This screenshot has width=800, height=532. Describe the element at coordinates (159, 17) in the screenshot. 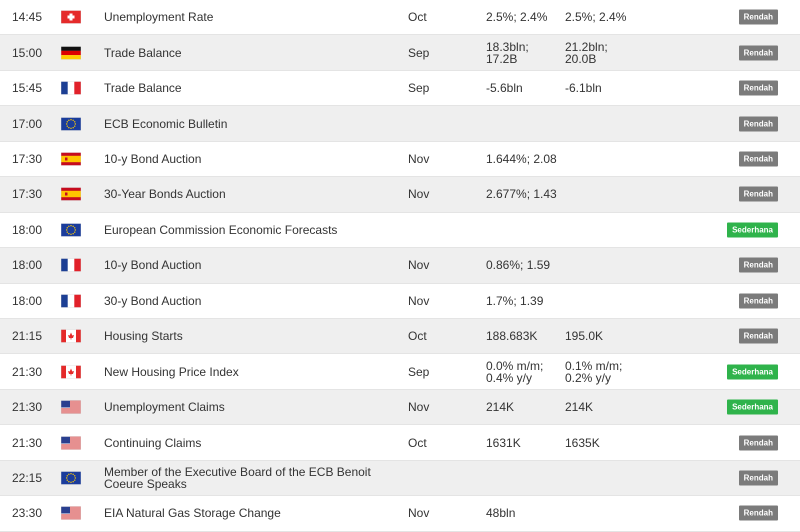

I see `event-name: Unemployment Rate` at that location.